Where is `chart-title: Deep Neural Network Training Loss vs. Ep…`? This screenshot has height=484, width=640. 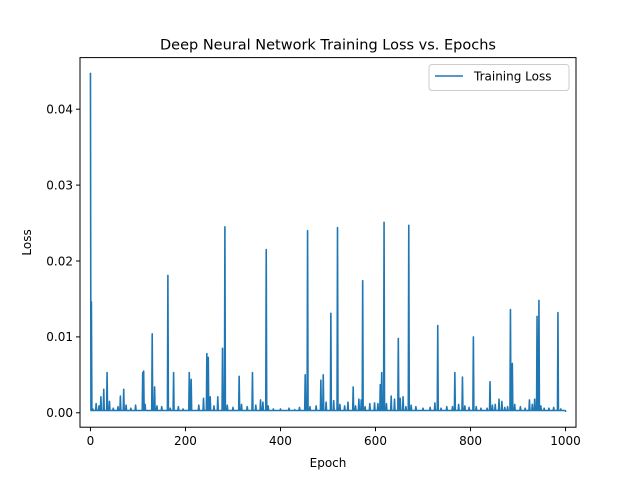 chart-title: Deep Neural Network Training Loss vs. Ep… is located at coordinates (328, 46).